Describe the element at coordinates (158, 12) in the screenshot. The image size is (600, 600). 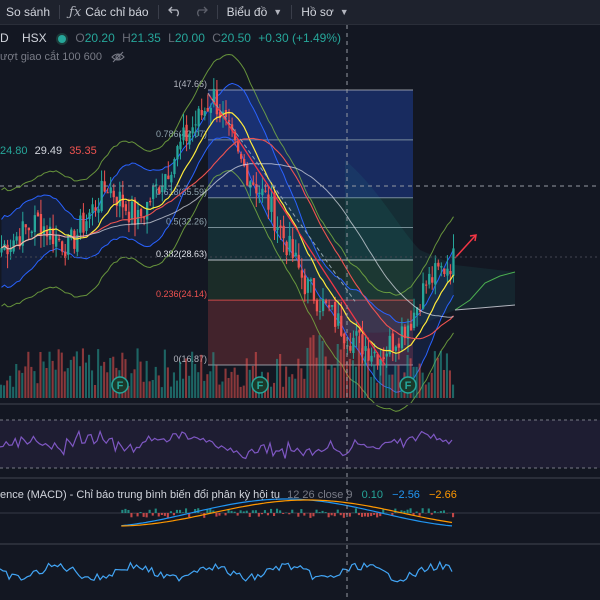
I see `toolbar-divider` at that location.